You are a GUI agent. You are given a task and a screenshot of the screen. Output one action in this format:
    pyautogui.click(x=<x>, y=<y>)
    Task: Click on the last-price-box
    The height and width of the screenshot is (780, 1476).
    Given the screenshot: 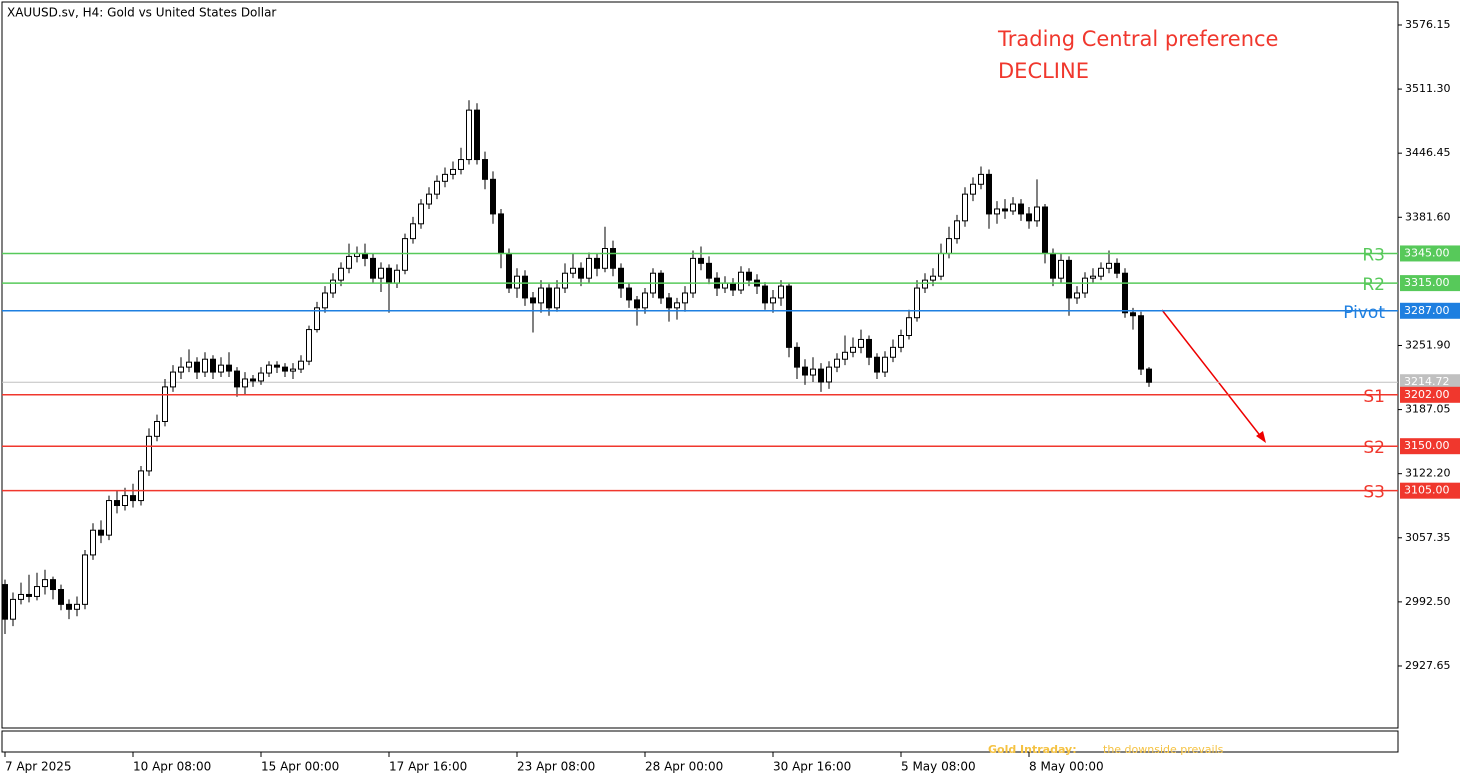 What is the action you would take?
    pyautogui.click(x=1430, y=382)
    